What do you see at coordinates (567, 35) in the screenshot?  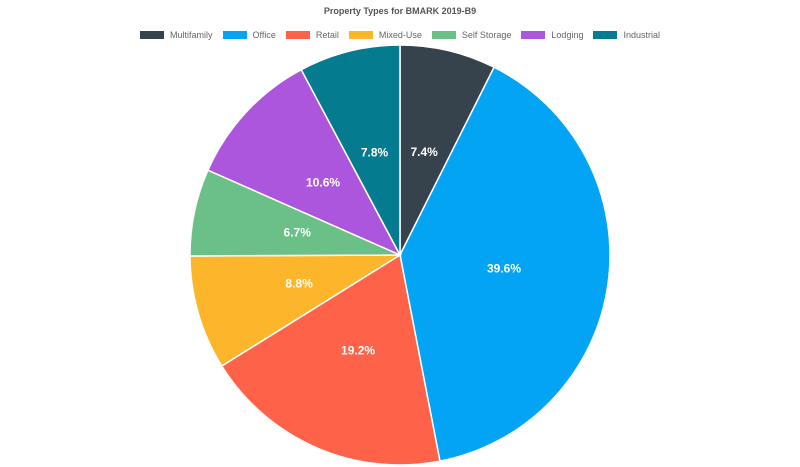 I see `legend-label: Lodging` at bounding box center [567, 35].